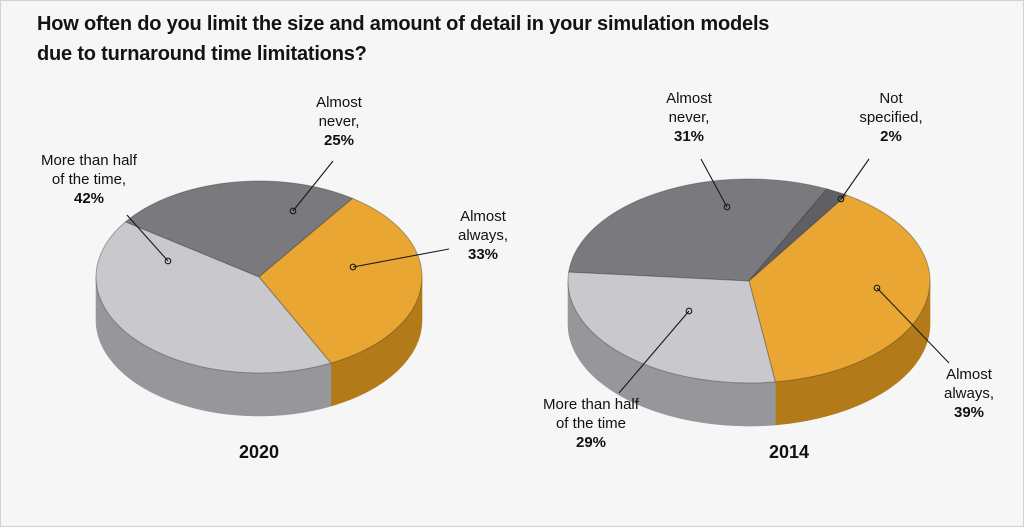 This screenshot has height=527, width=1024. I want to click on slice-2020-more-than-half-top, so click(213, 297).